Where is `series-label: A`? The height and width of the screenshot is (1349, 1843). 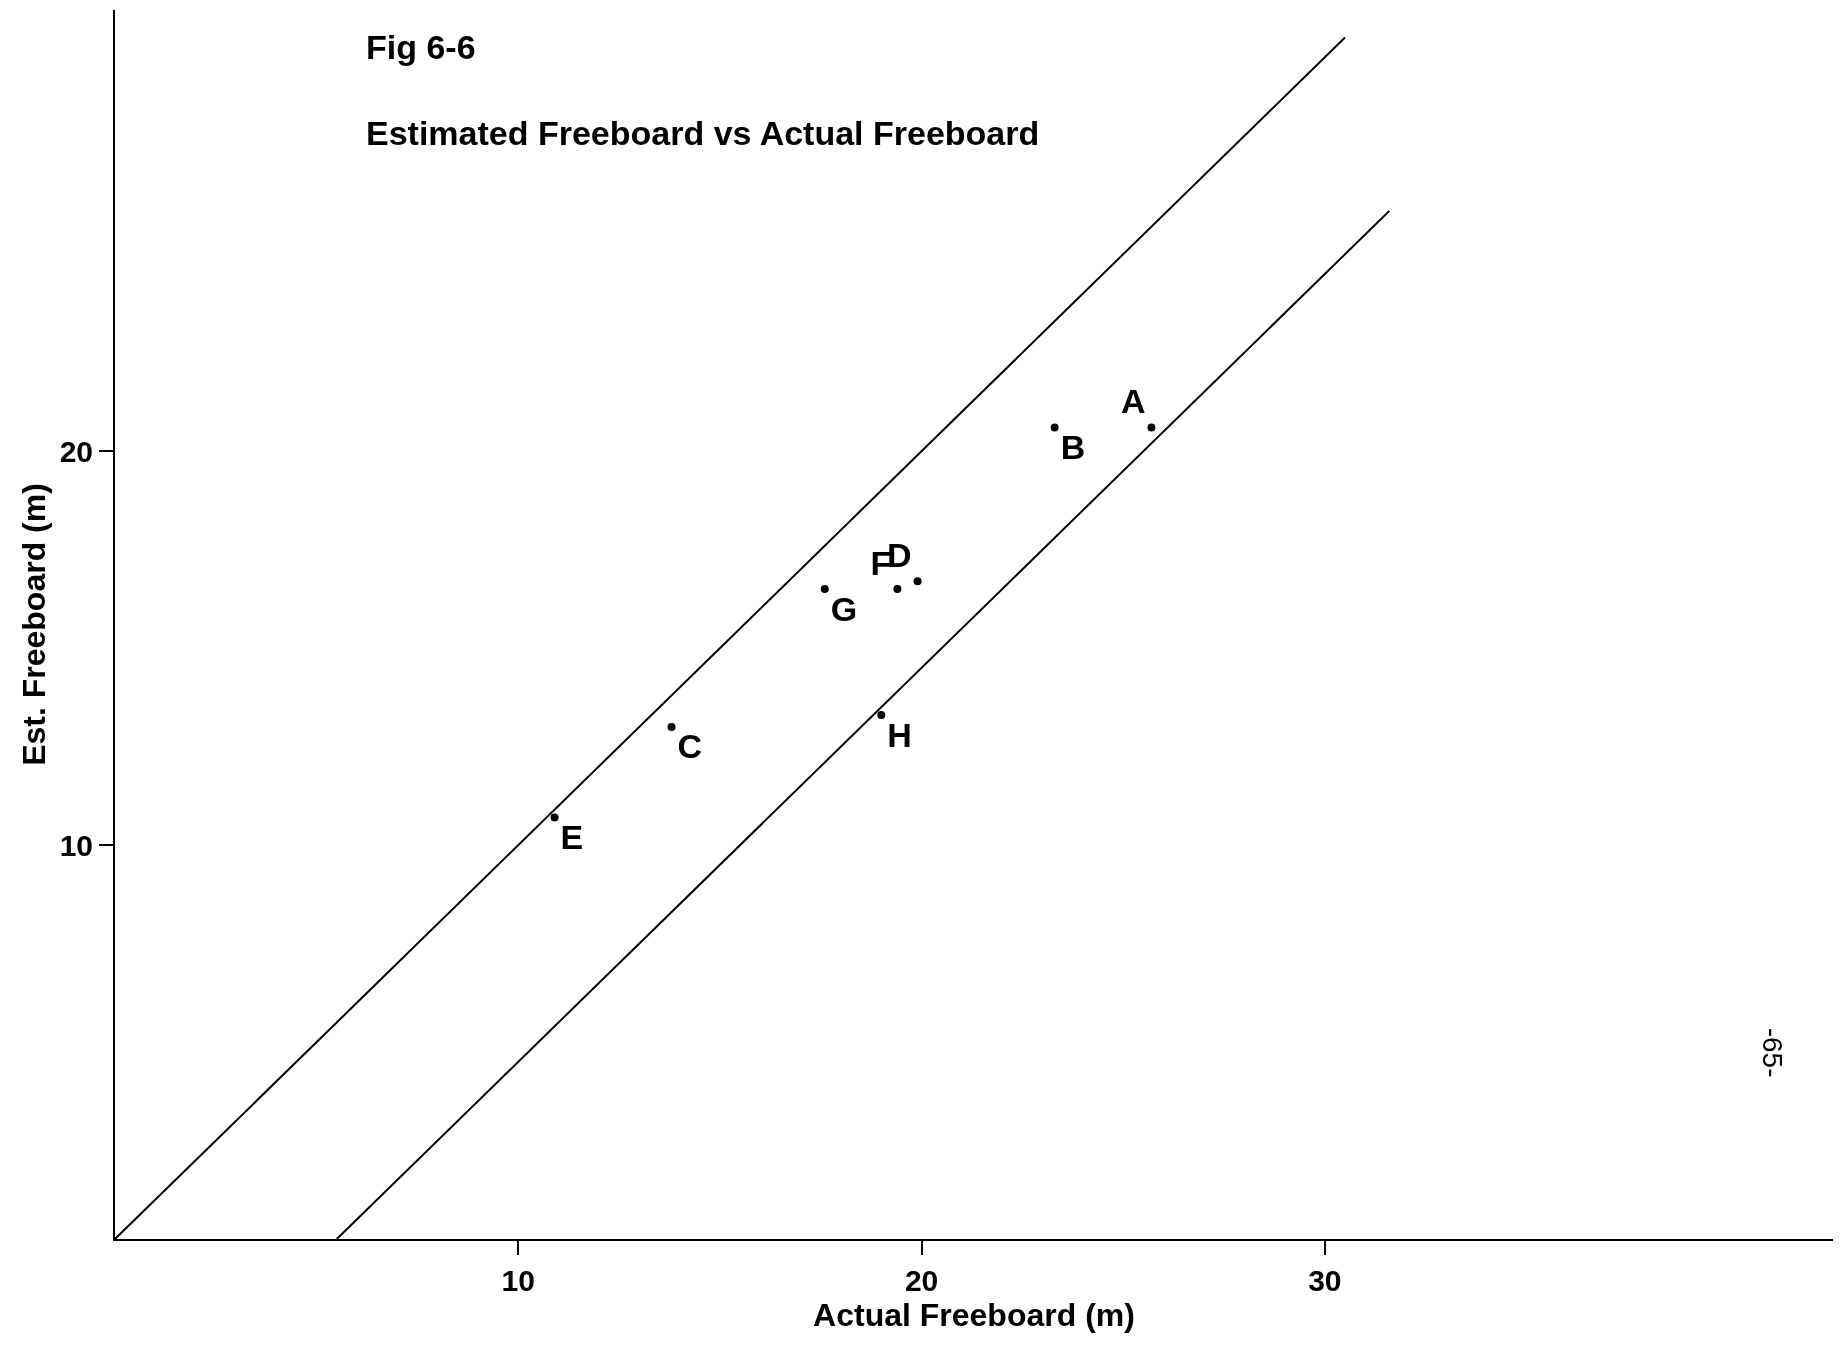 series-label: A is located at coordinates (1133, 401).